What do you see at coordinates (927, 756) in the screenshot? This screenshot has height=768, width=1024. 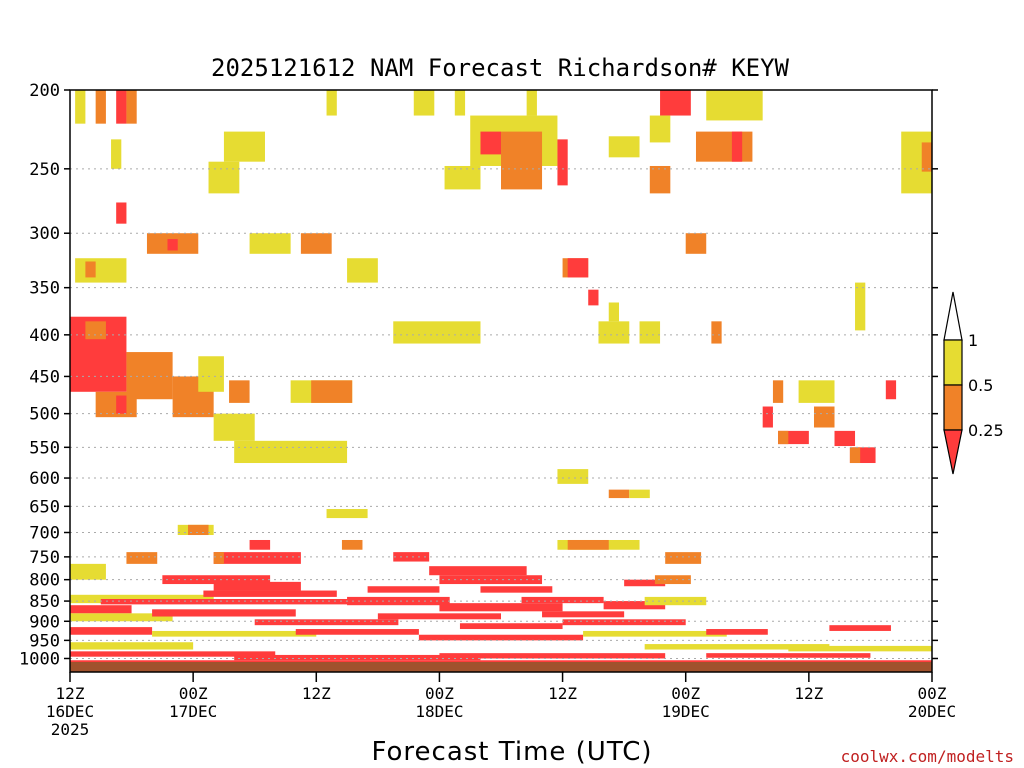 I see `source-credit: coolwx.com/modelts` at bounding box center [927, 756].